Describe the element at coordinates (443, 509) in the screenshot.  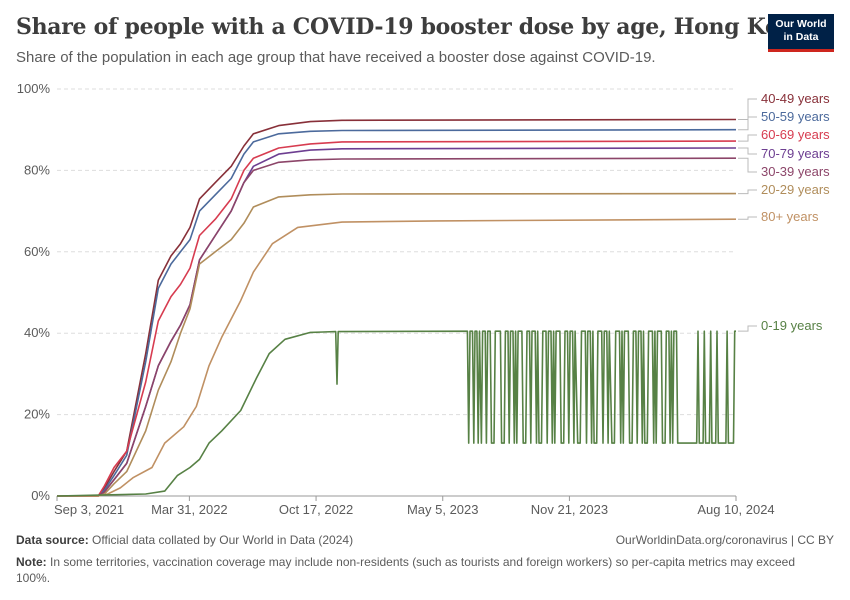
I see `x-tick-label: May 5, 2023` at that location.